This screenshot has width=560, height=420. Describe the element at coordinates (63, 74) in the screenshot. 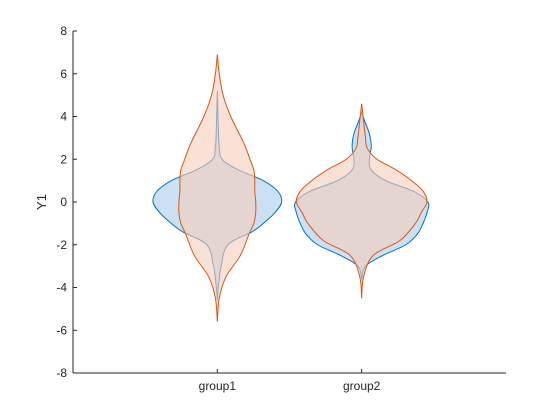

I see `y-tick-label: 6` at that location.